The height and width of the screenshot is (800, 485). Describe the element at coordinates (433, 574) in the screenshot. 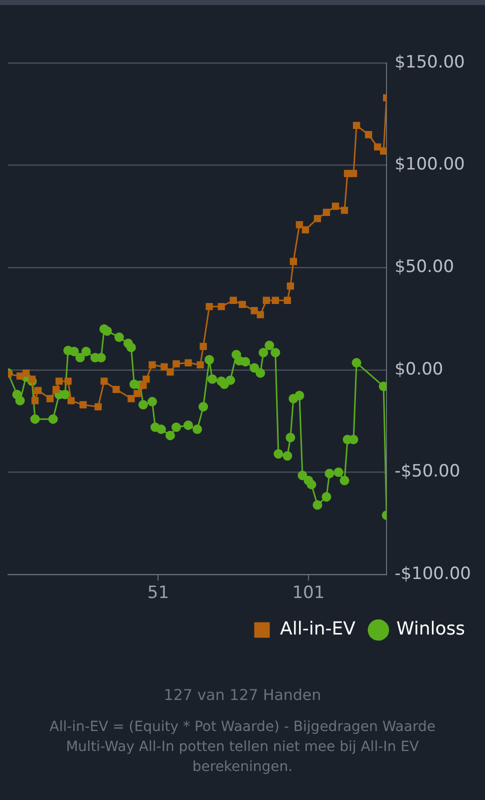

I see `y-tick-label: -$100.00` at that location.